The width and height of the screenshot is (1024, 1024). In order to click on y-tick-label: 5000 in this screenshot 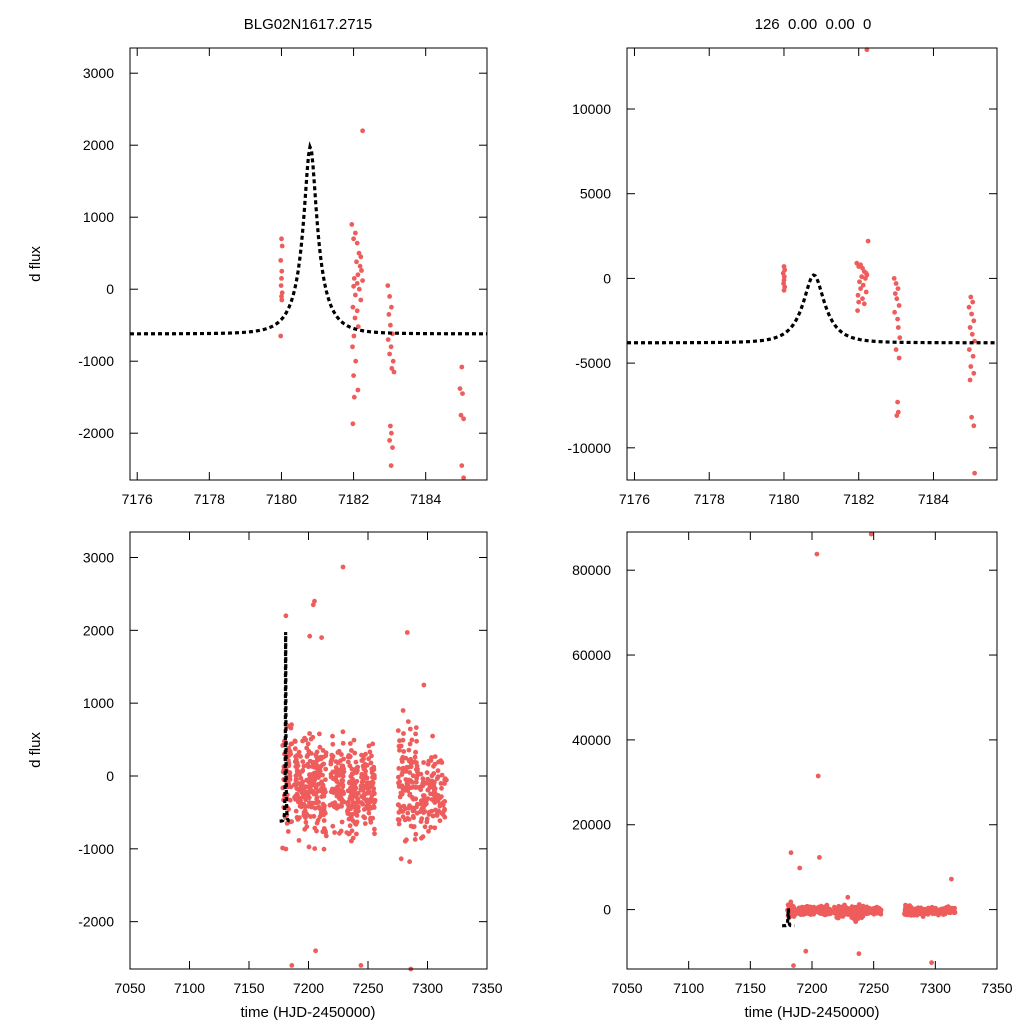, I will do `click(595, 194)`.